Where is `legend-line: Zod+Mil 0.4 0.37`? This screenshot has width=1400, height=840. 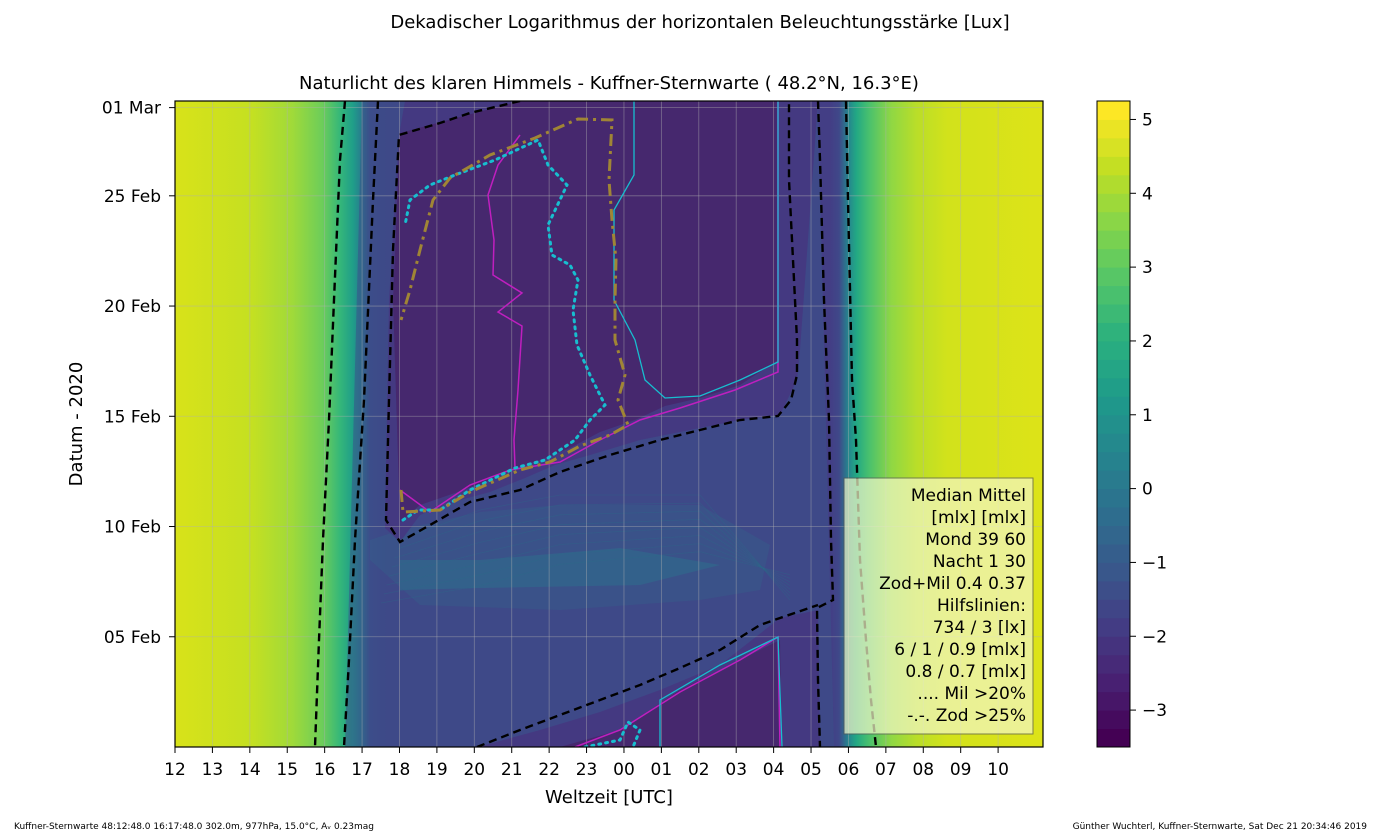 legend-line: Zod+Mil 0.4 0.37 is located at coordinates (952, 584).